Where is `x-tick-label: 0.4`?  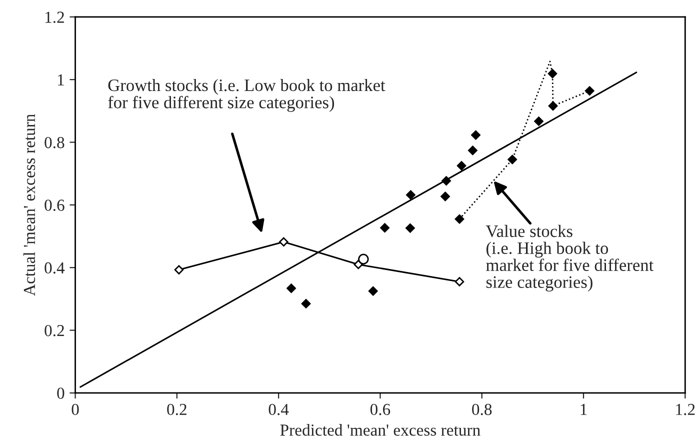 x-tick-label: 0.4 is located at coordinates (278, 410).